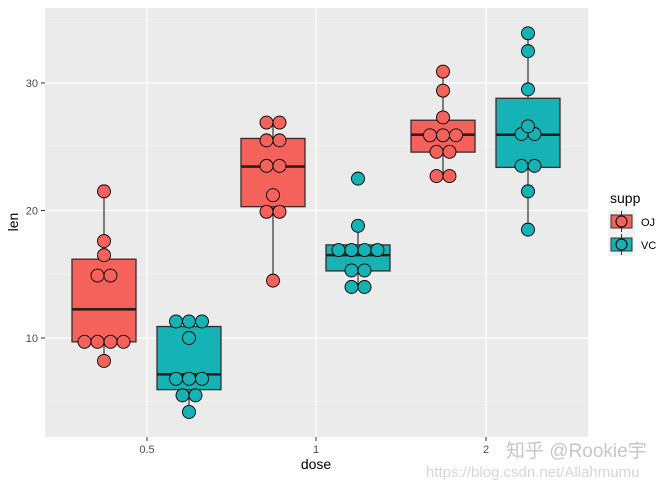  Describe the element at coordinates (632, 223) in the screenshot. I see `legend: supp OJ VC` at that location.